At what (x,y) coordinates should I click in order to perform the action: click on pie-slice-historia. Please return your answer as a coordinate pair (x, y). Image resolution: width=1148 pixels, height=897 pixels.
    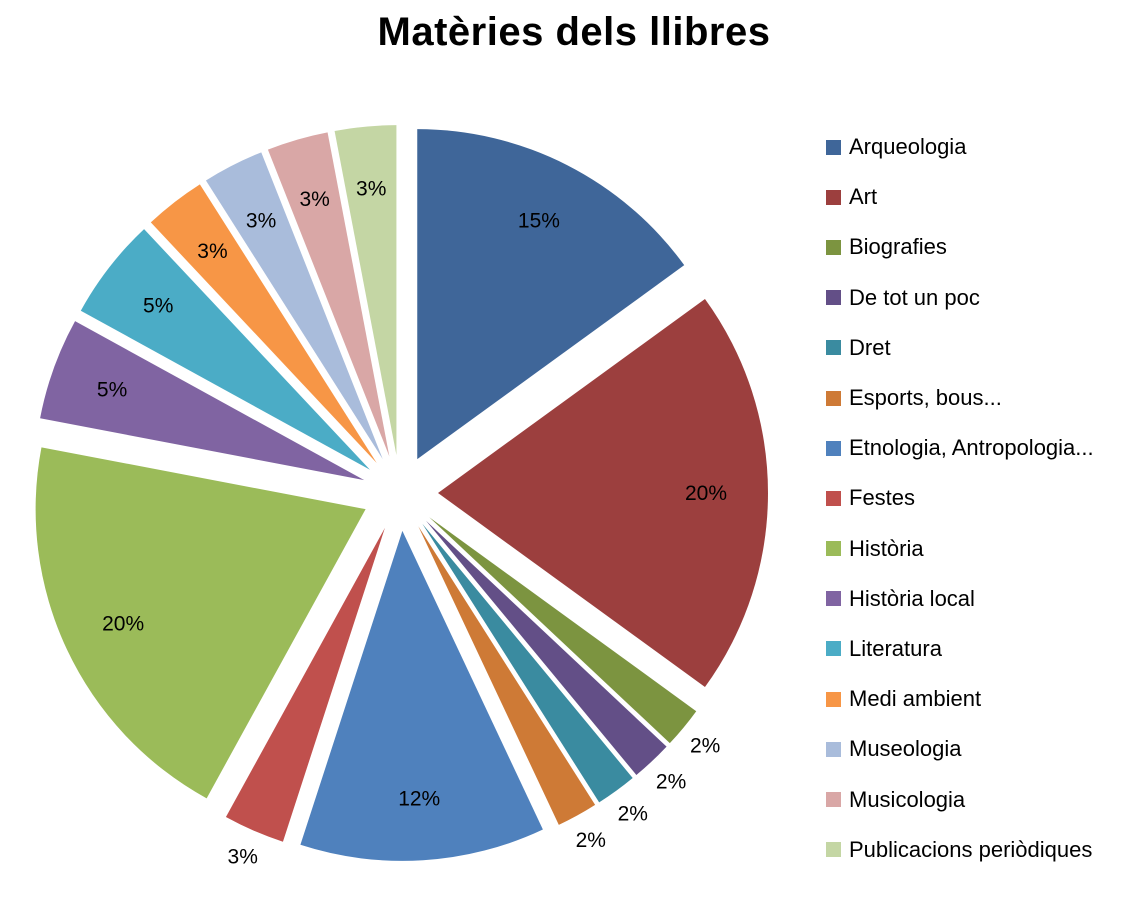
    Looking at the image, I should click on (200, 623).